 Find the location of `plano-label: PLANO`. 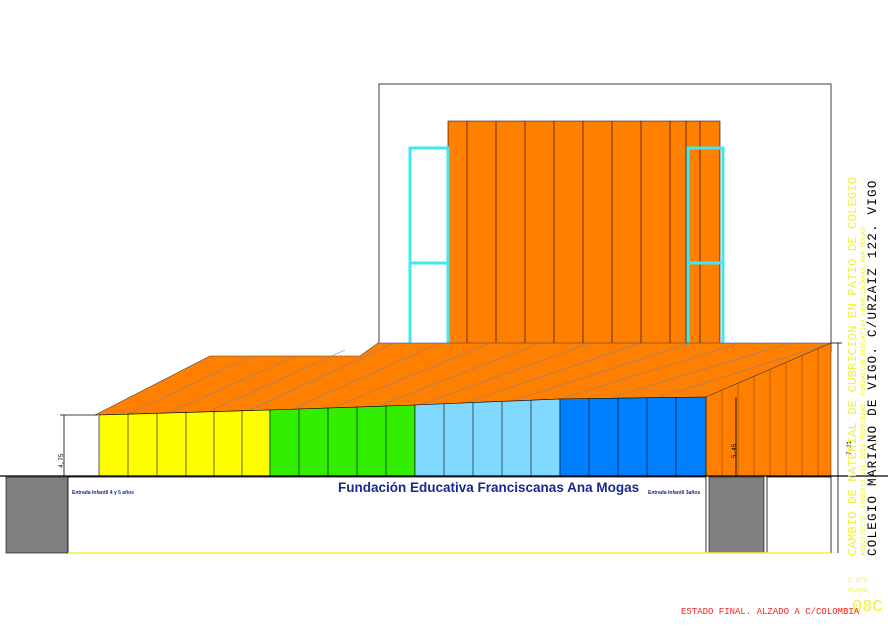

plano-label: PLANO is located at coordinates (858, 591).